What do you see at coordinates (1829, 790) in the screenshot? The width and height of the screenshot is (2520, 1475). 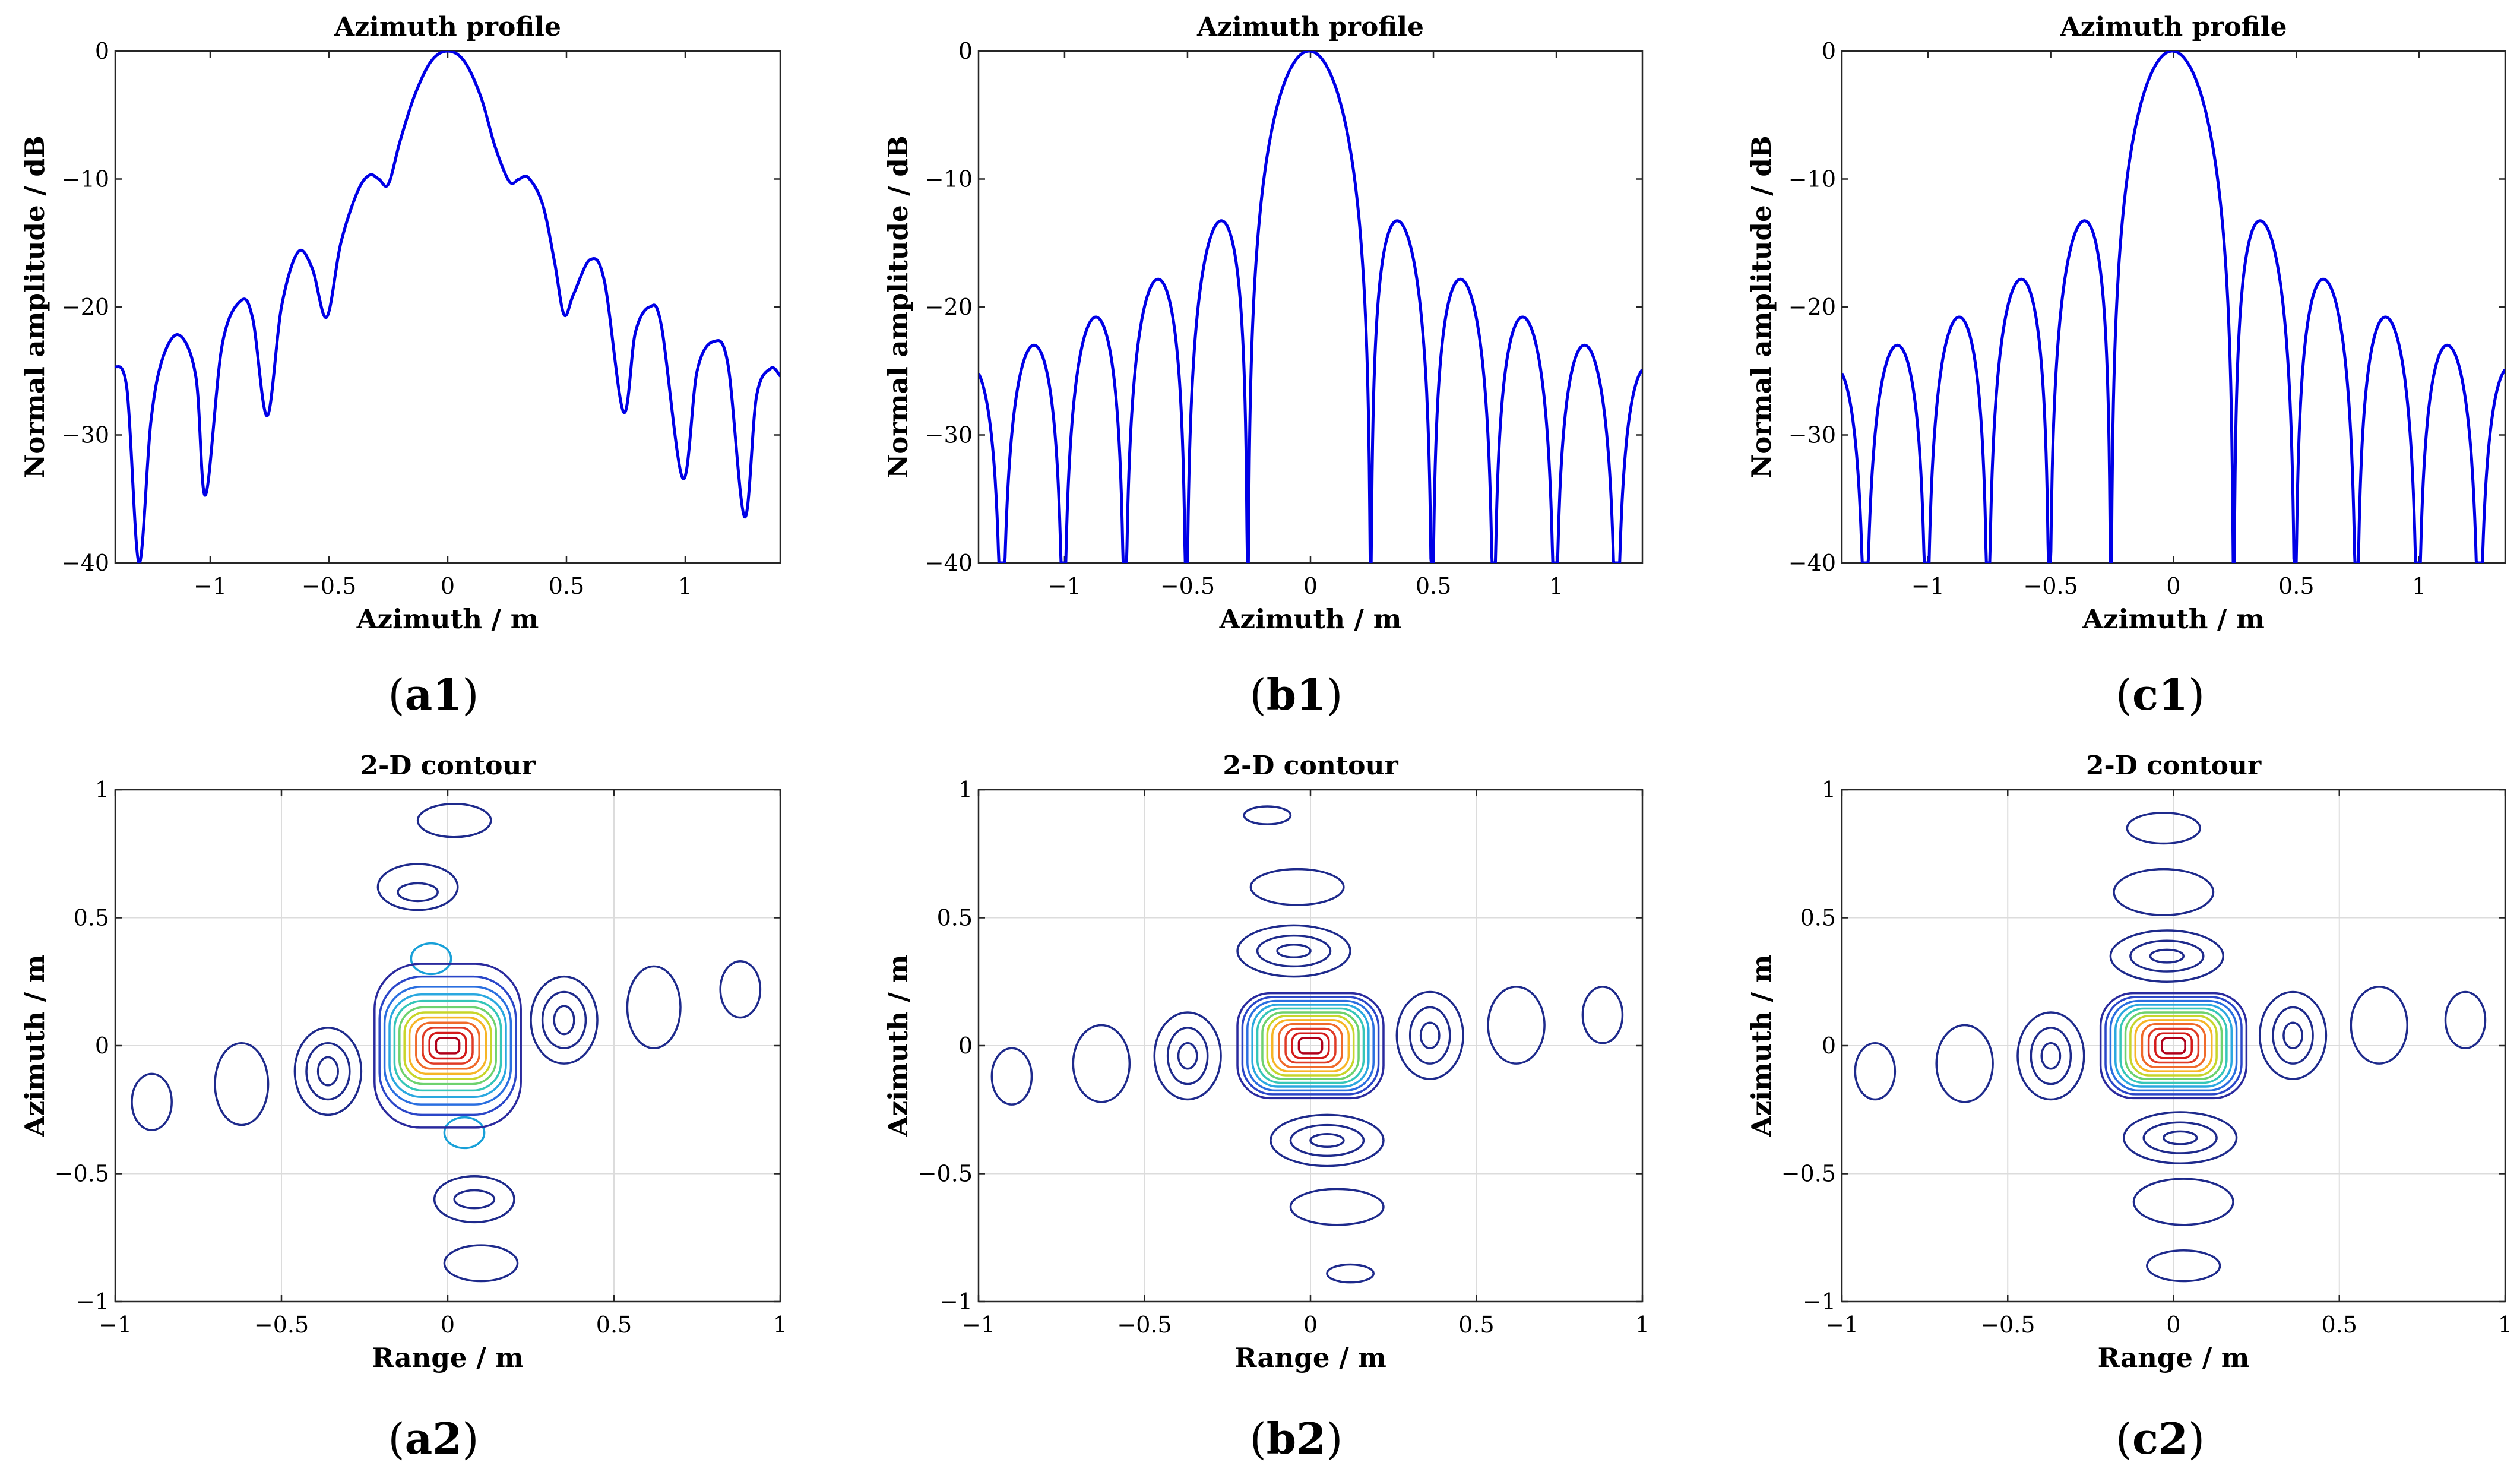 I see `y-tick-label: 1` at bounding box center [1829, 790].